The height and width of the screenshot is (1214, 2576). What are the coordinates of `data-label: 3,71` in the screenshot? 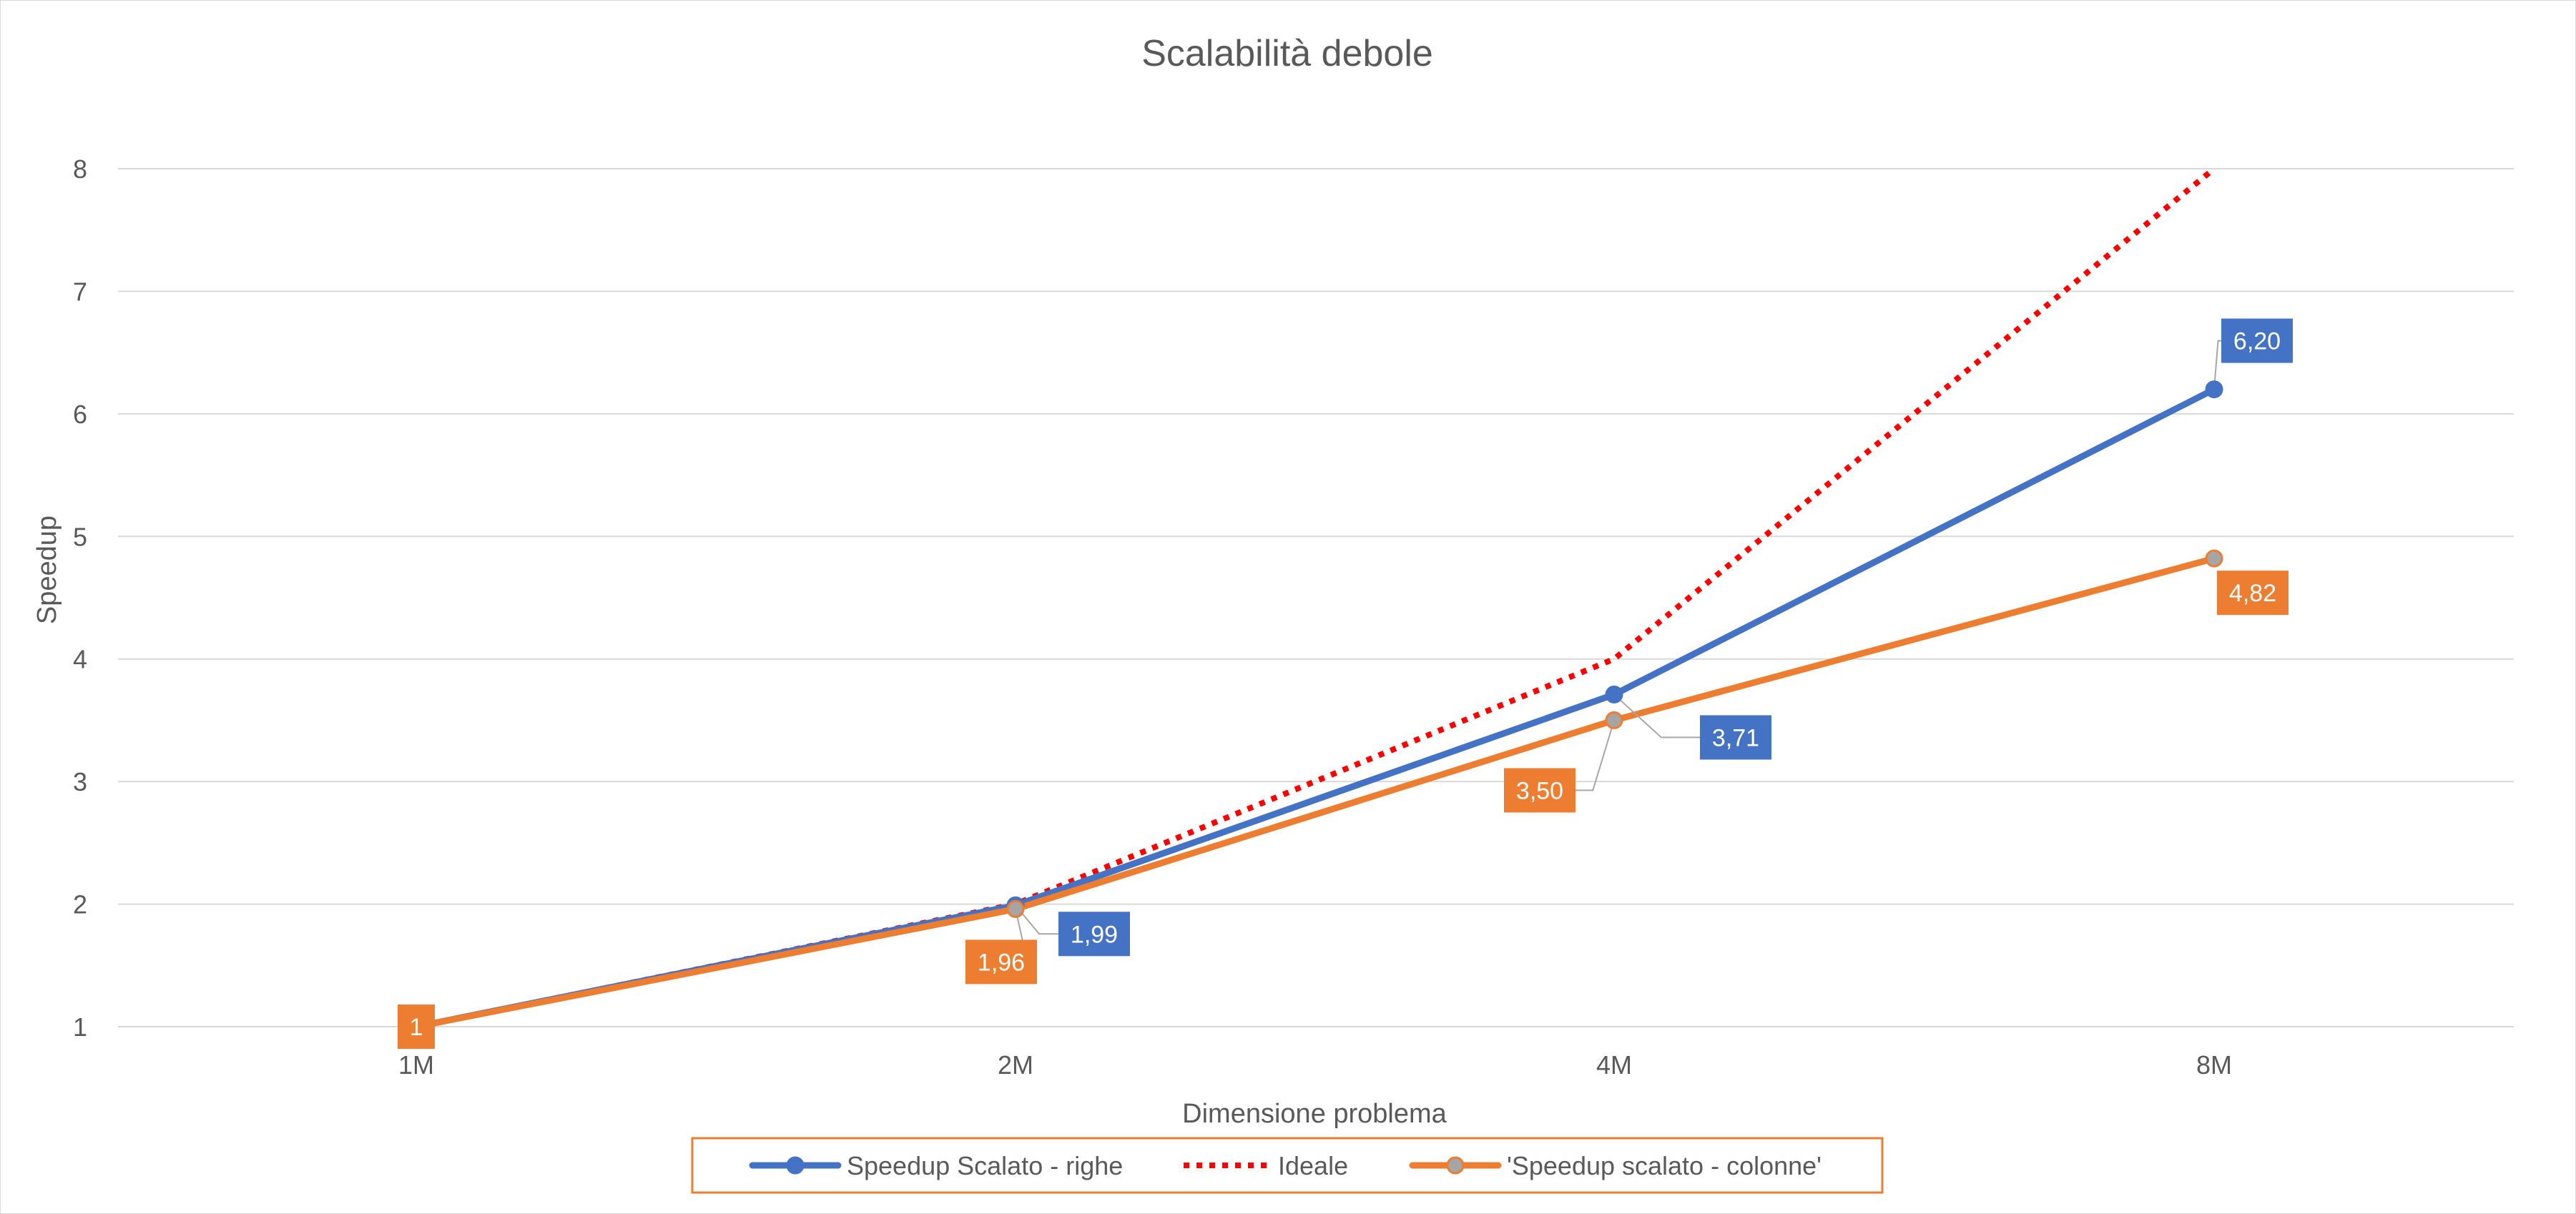 It's located at (1736, 737).